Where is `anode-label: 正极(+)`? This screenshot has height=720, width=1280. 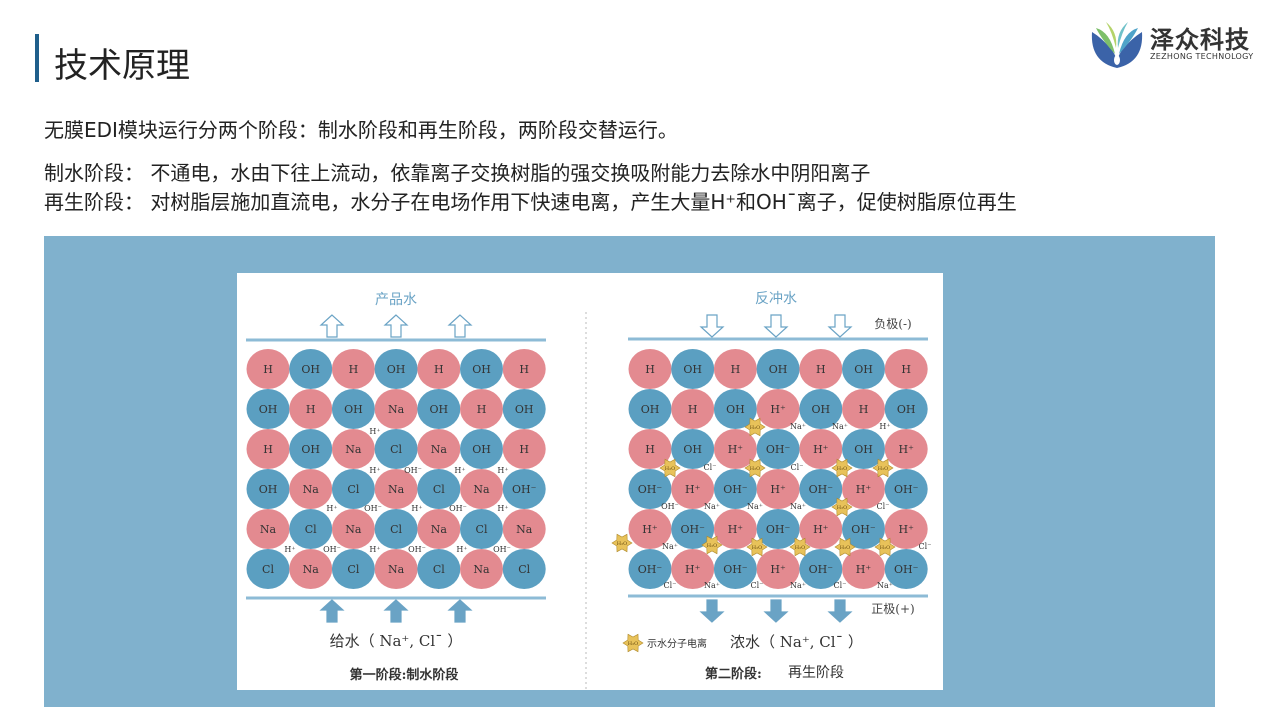 anode-label: 正极(+) is located at coordinates (892, 609).